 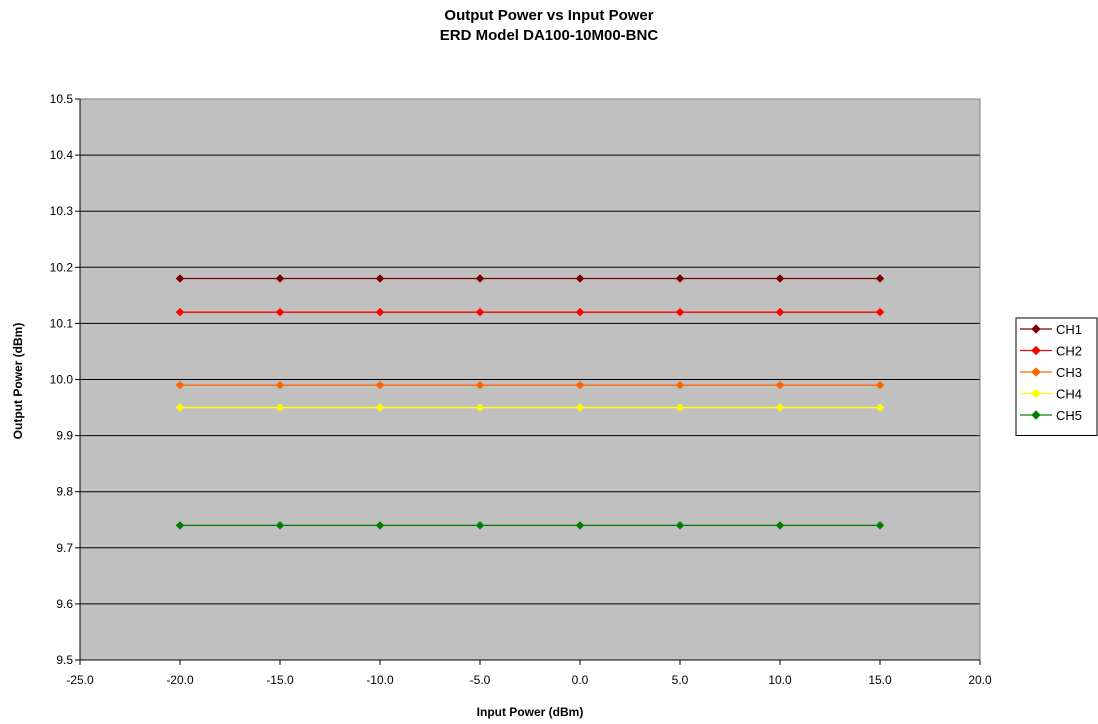 What do you see at coordinates (549, 35) in the screenshot?
I see `chart-subtitle: ERD Model DA100-10M00-BNC` at bounding box center [549, 35].